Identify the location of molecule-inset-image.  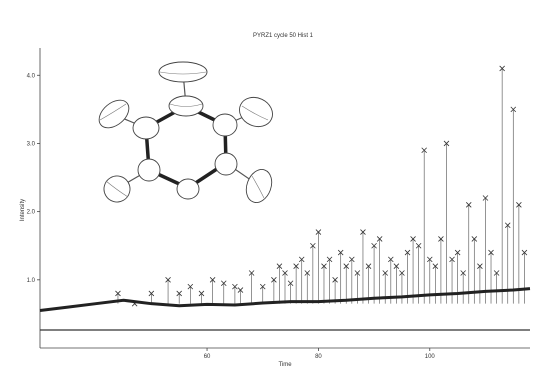
(185, 132).